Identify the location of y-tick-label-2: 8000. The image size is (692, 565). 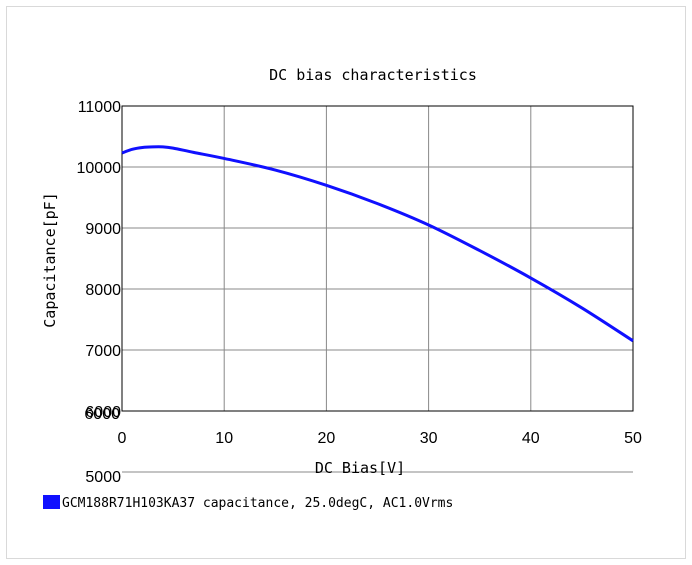
(103, 290).